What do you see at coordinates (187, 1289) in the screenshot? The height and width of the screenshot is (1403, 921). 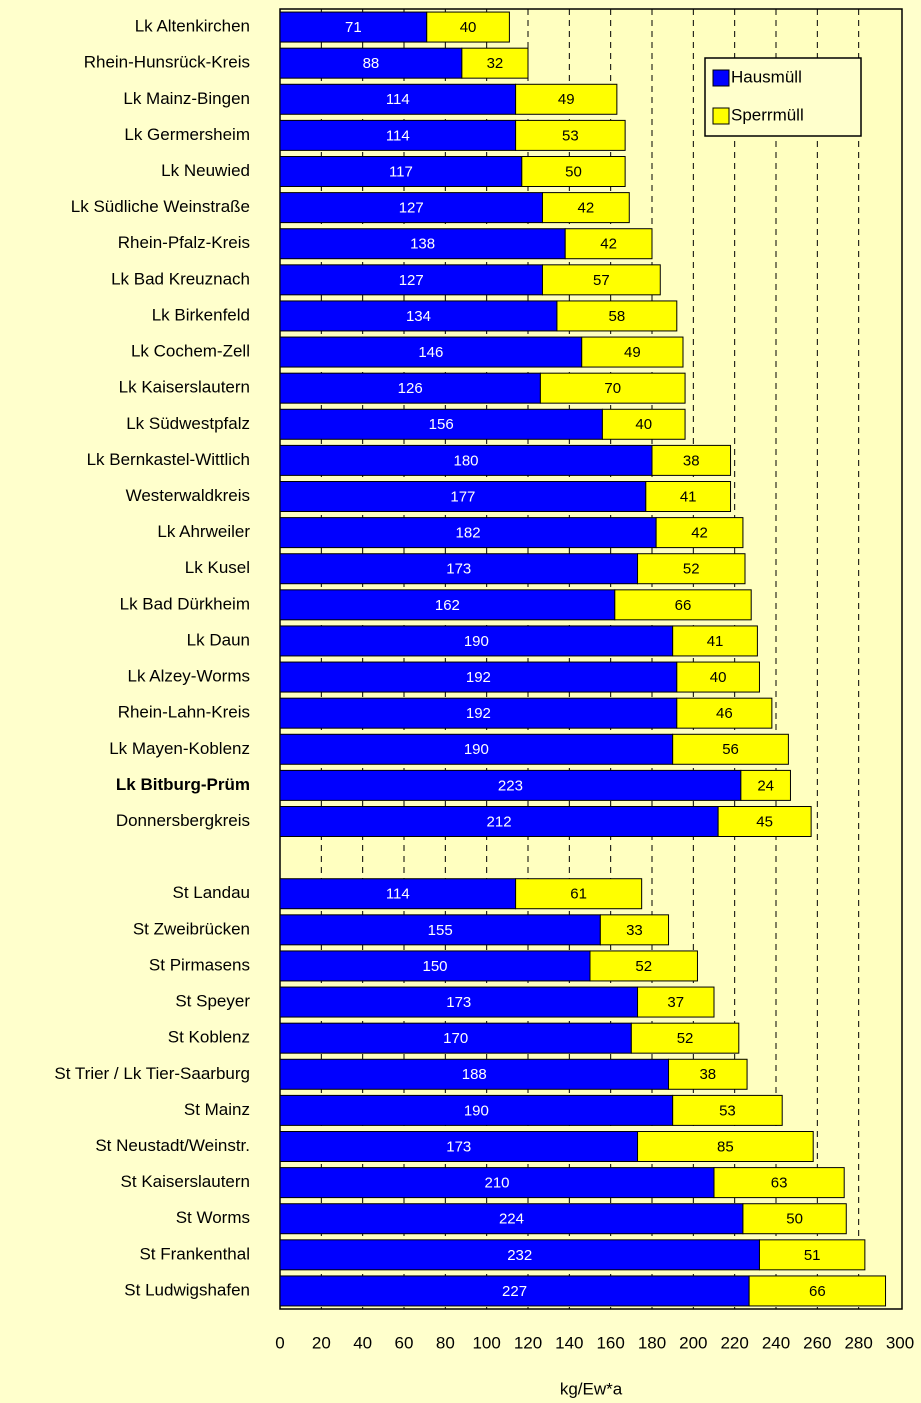 I see `y-tick-label: St Ludwigshafen` at bounding box center [187, 1289].